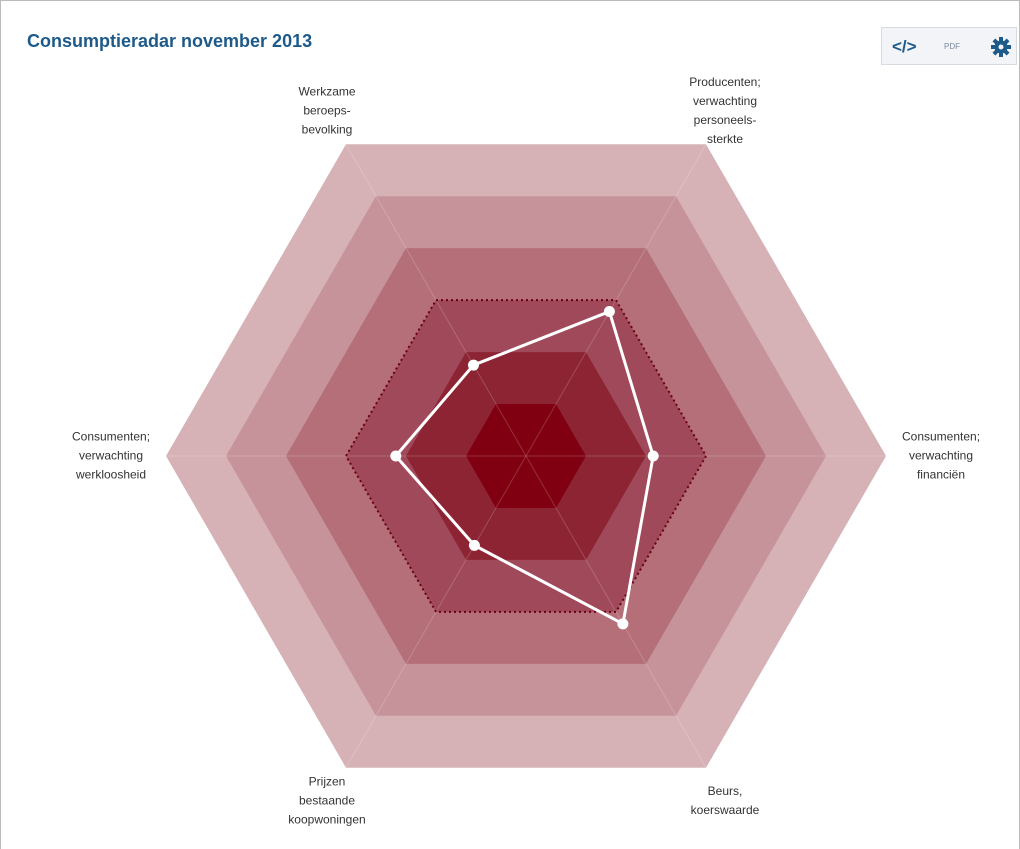 Image resolution: width=1020 pixels, height=849 pixels. I want to click on ring, so click(526, 456).